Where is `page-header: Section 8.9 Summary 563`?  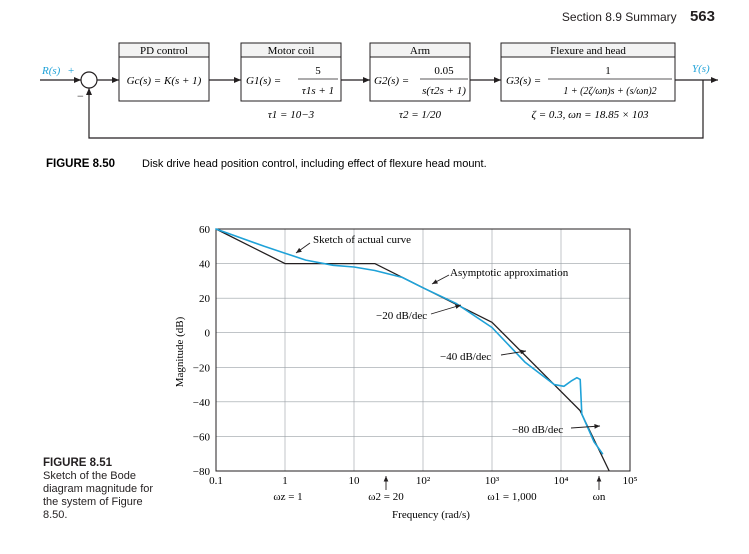
page-header: Section 8.9 Summary 563 is located at coordinates (638, 16).